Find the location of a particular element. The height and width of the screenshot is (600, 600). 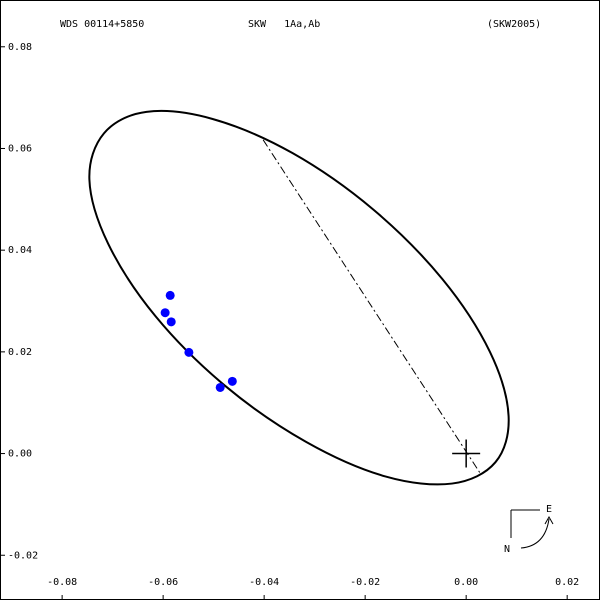

y-tick-label: 0.02 is located at coordinates (20, 352).